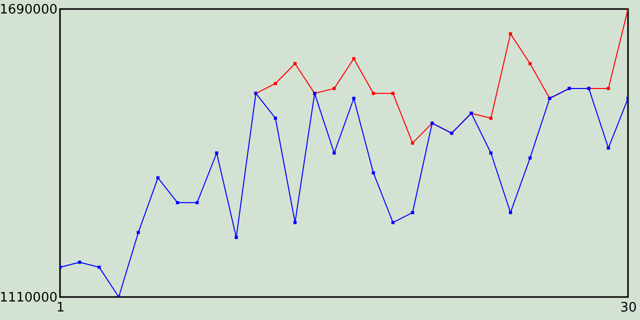  Describe the element at coordinates (628, 308) in the screenshot. I see `x-tick-label: 30` at that location.